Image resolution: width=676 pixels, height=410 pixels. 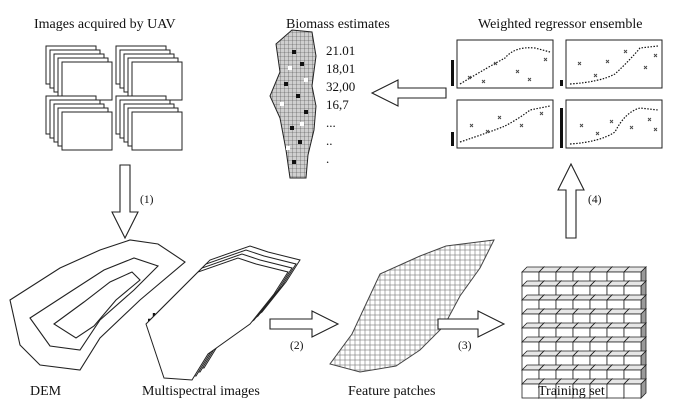 What do you see at coordinates (201, 391) in the screenshot?
I see `label-multispectral: Multispectral images` at bounding box center [201, 391].